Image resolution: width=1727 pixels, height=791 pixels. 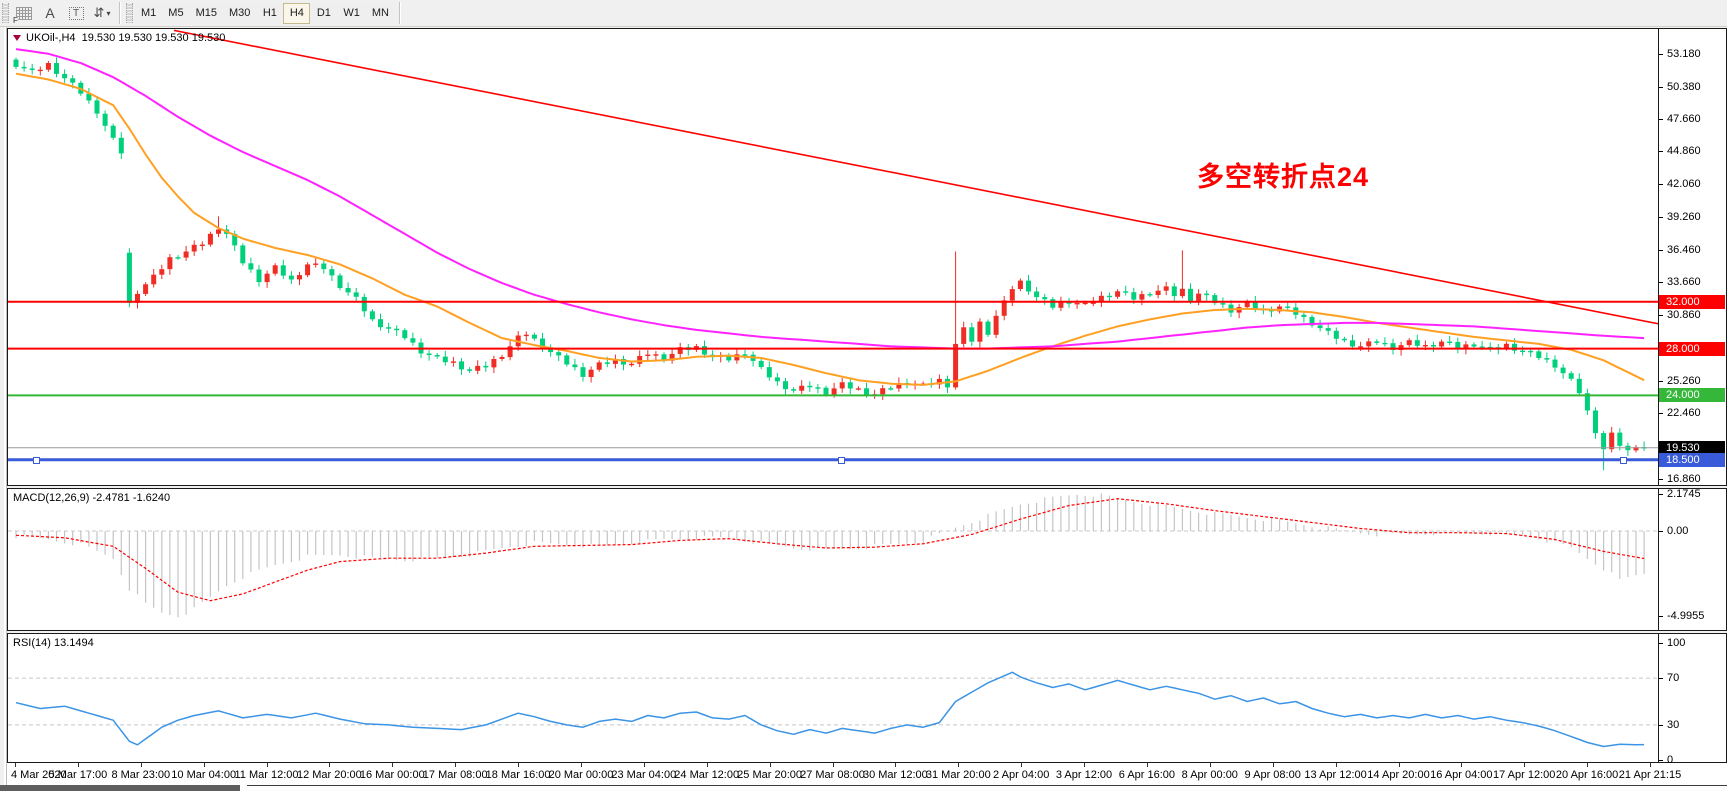 What do you see at coordinates (39, 775) in the screenshot?
I see `time-label: 4 Mar 2020` at bounding box center [39, 775].